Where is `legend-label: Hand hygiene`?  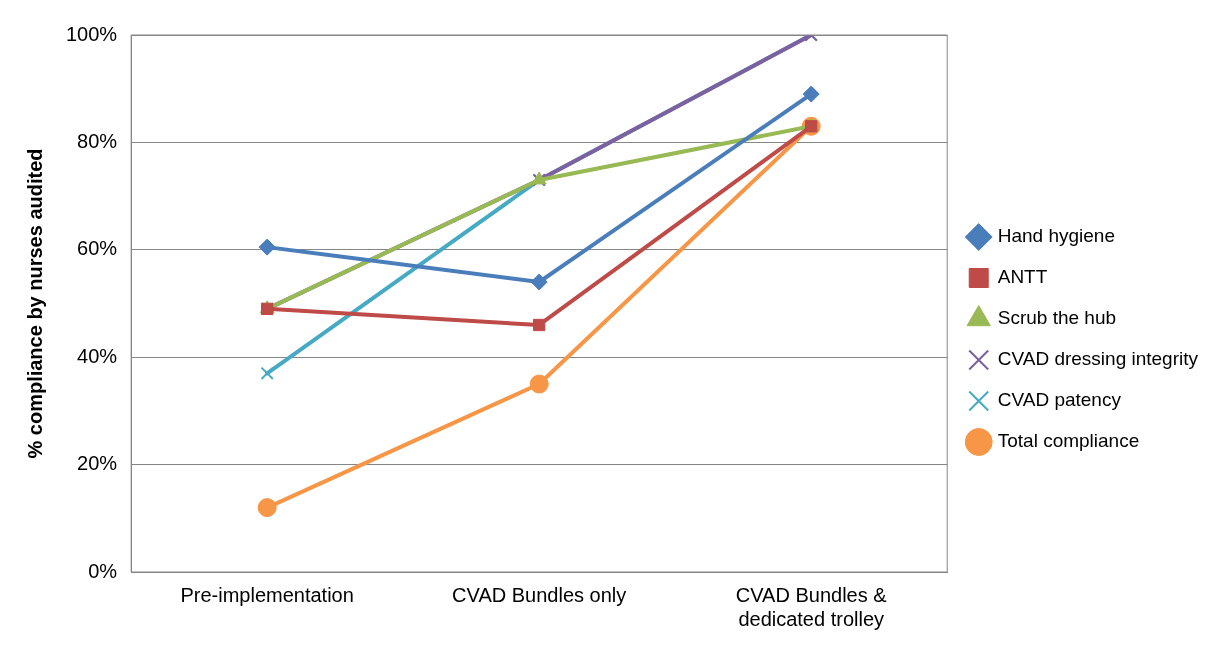
legend-label: Hand hygiene is located at coordinates (1056, 236).